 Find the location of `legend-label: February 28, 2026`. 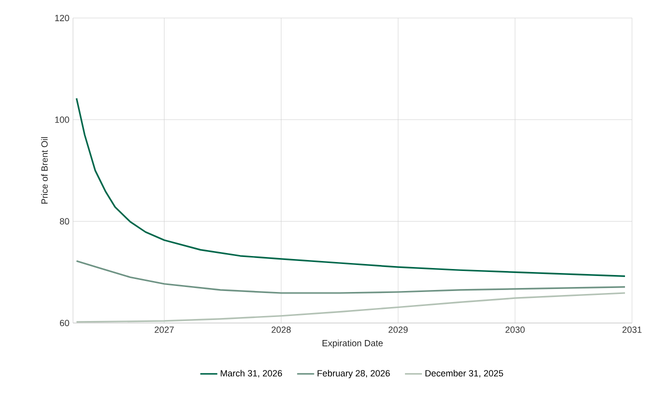

legend-label: February 28, 2026 is located at coordinates (354, 374).